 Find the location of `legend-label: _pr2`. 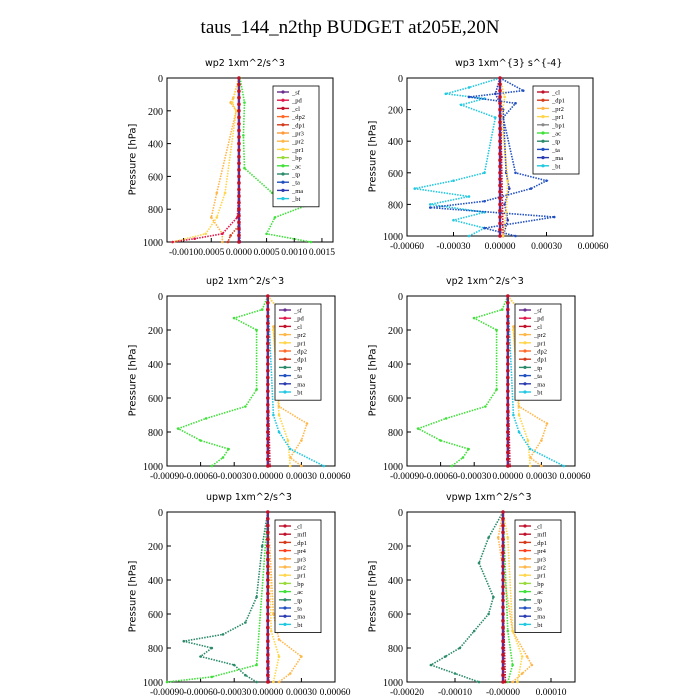

legend-label: _pr2 is located at coordinates (297, 142).